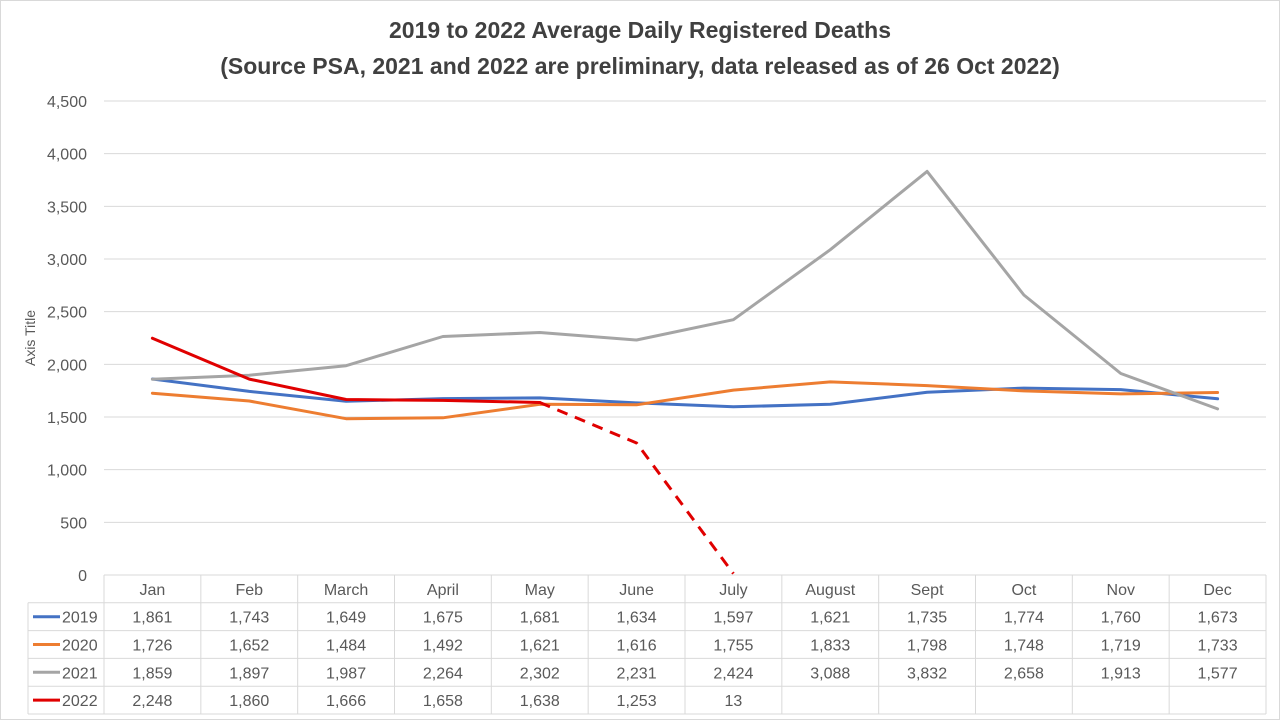 This screenshot has height=720, width=1280. I want to click on table-cell-2022: 1,666, so click(346, 701).